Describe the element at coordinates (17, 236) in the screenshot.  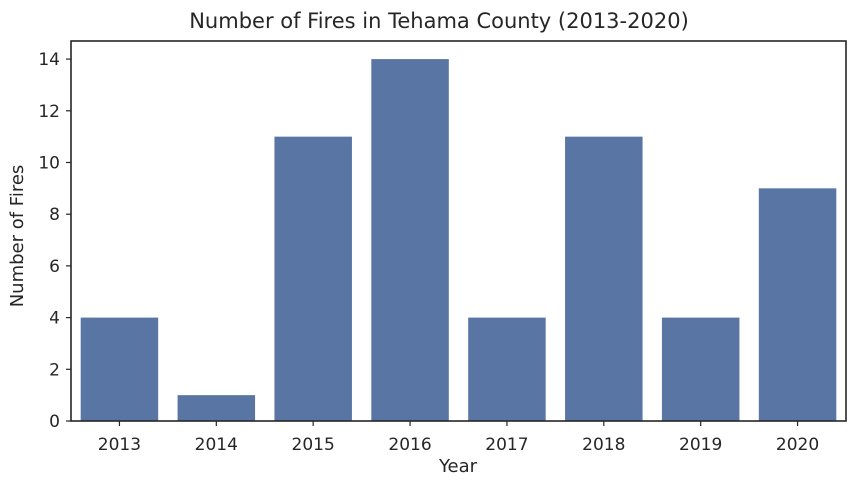
I see `y-axis-label: Number of Fires` at that location.